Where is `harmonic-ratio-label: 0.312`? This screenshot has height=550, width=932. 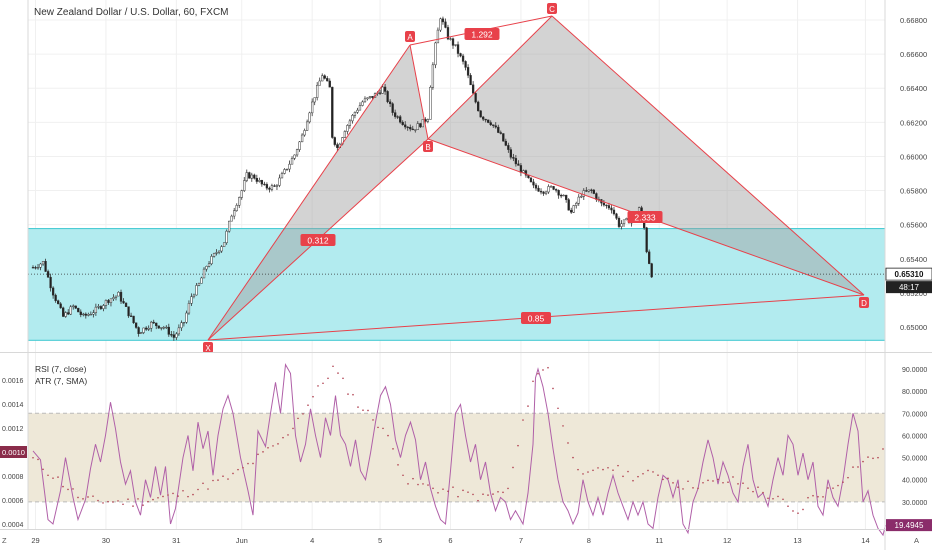 harmonic-ratio-label: 0.312 is located at coordinates (318, 241).